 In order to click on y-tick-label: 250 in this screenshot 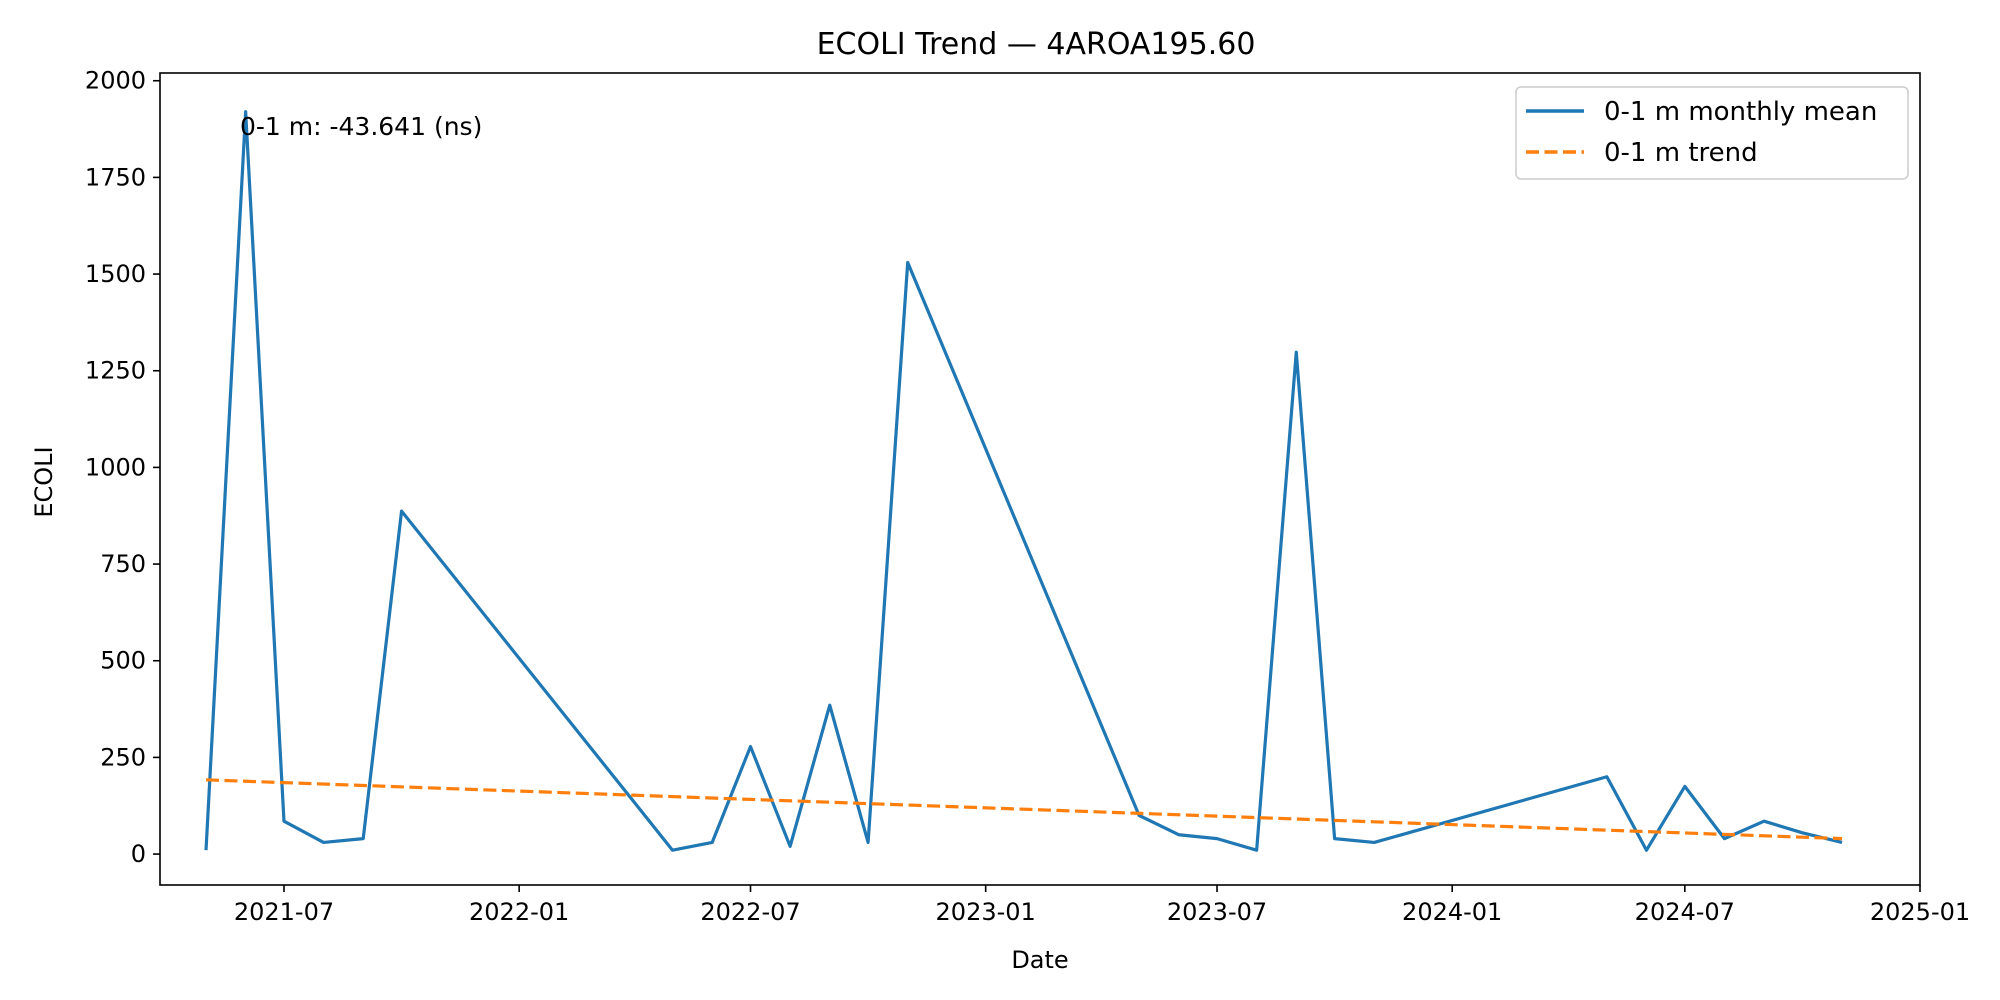, I will do `click(123, 757)`.